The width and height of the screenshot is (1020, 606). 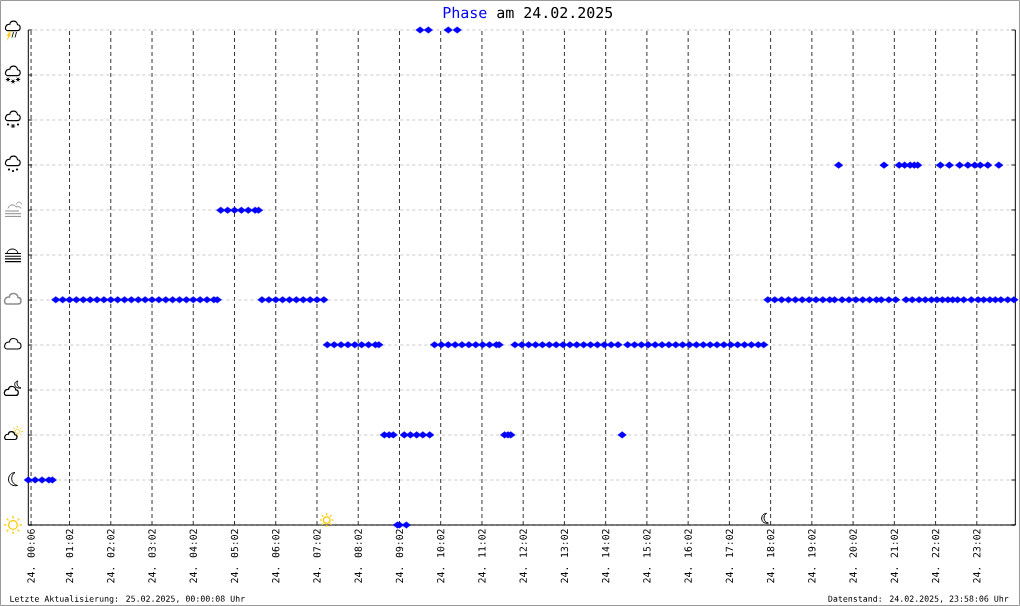 What do you see at coordinates (358, 556) in the screenshot?
I see `x-tick-label: 24. 08:02` at bounding box center [358, 556].